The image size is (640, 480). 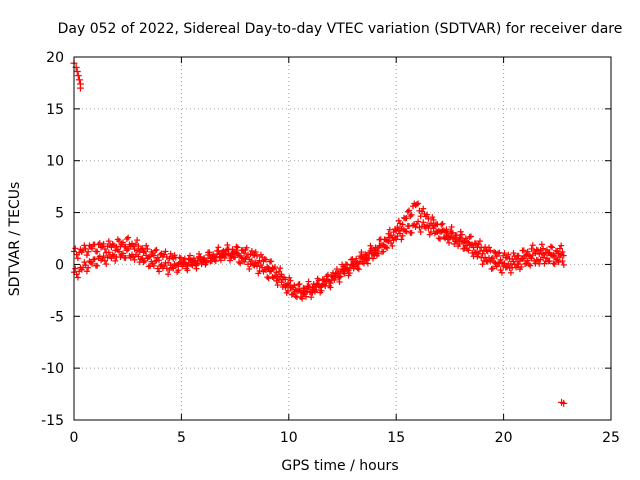 What do you see at coordinates (15, 239) in the screenshot?
I see `y-axis-label: SDTVAR / TECUs` at bounding box center [15, 239].